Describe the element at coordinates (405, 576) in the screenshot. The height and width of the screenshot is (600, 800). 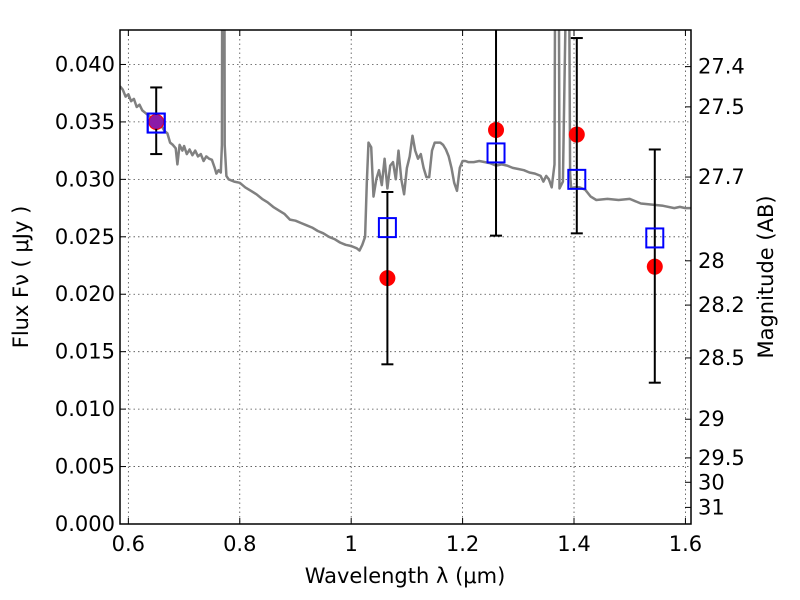
I see `x-axis-label: Wavelength λ (μm)` at that location.